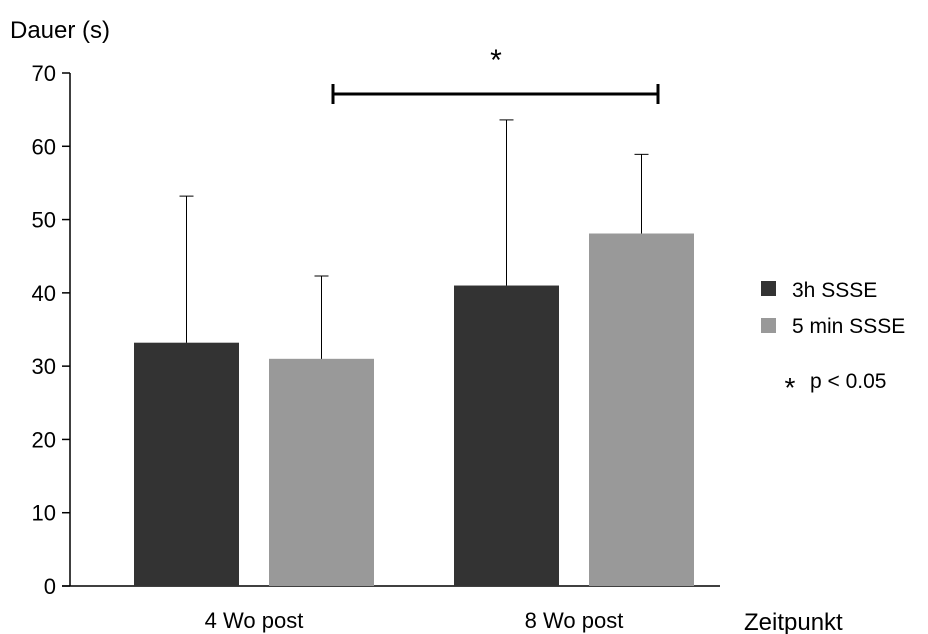  Describe the element at coordinates (44, 73) in the screenshot. I see `y-tick-label-70: 70` at that location.